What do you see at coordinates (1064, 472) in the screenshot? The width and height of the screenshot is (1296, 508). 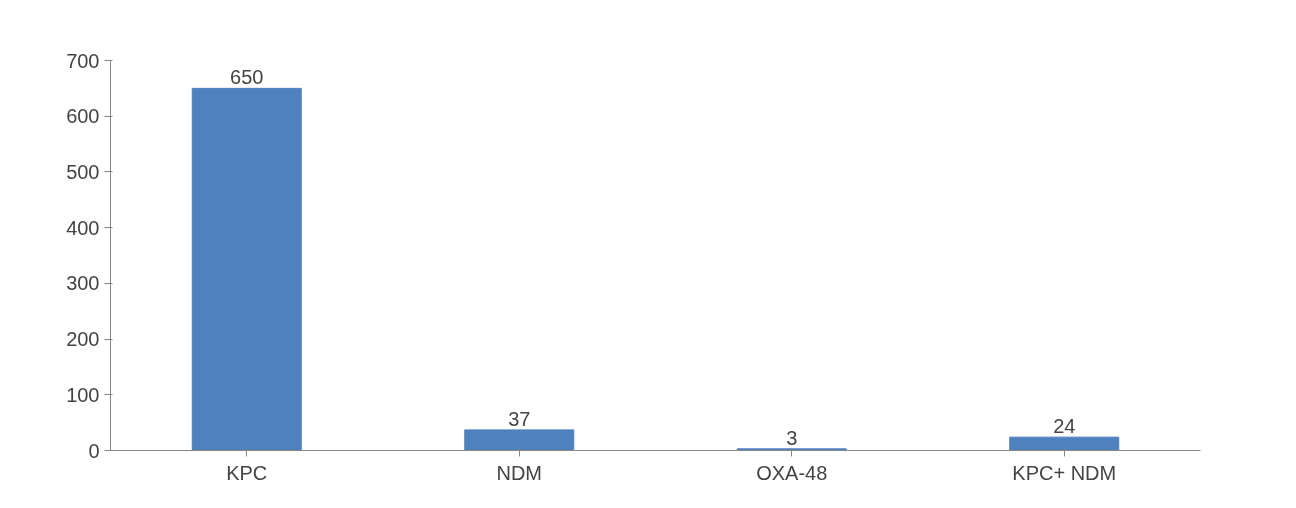 I see `x-tick-label: KPC+ NDM` at bounding box center [1064, 472].